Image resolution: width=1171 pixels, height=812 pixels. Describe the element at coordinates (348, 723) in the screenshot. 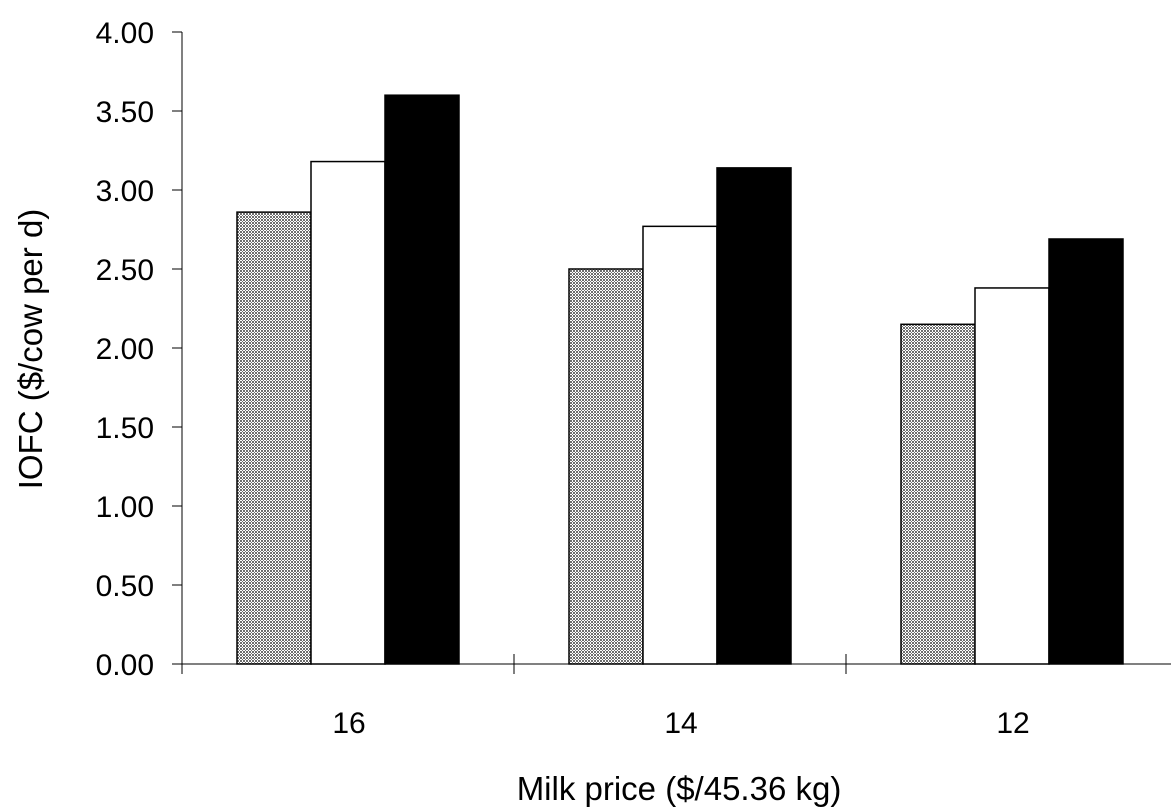

I see `x-tick-label: 16` at that location.